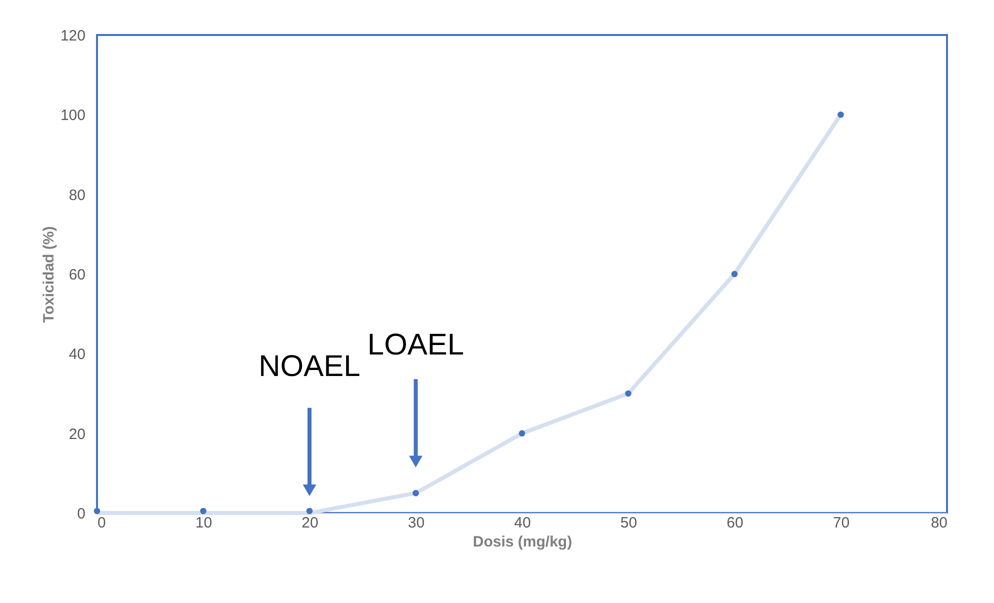 Image resolution: width=994 pixels, height=603 pixels. Describe the element at coordinates (629, 523) in the screenshot. I see `x-tick-label: 50` at that location.